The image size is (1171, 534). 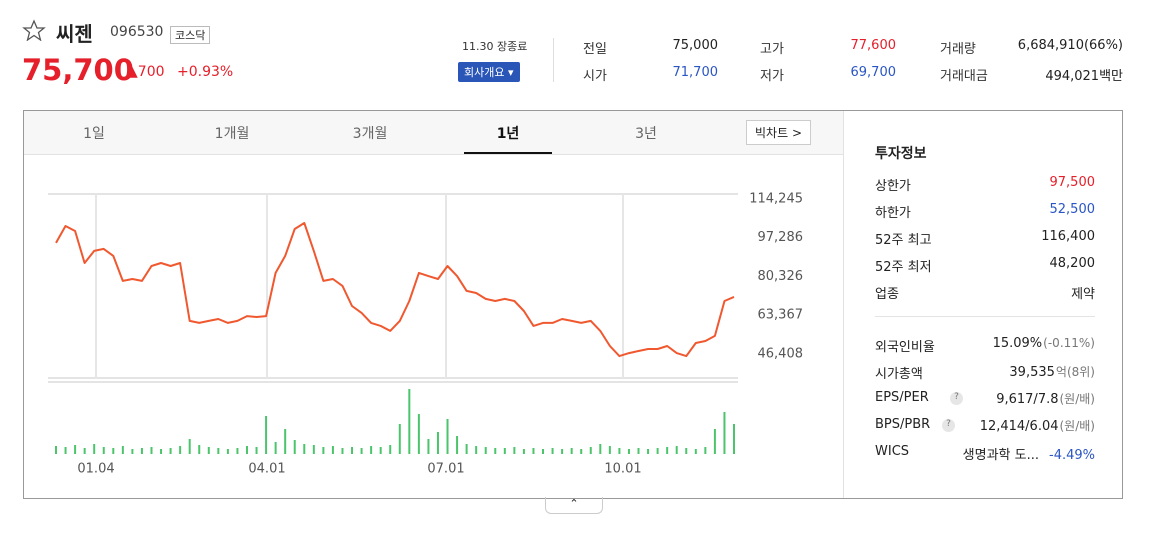 I want to click on tab-bar: 1일 1개월 3개월 1년 3년, so click(x=433, y=133).